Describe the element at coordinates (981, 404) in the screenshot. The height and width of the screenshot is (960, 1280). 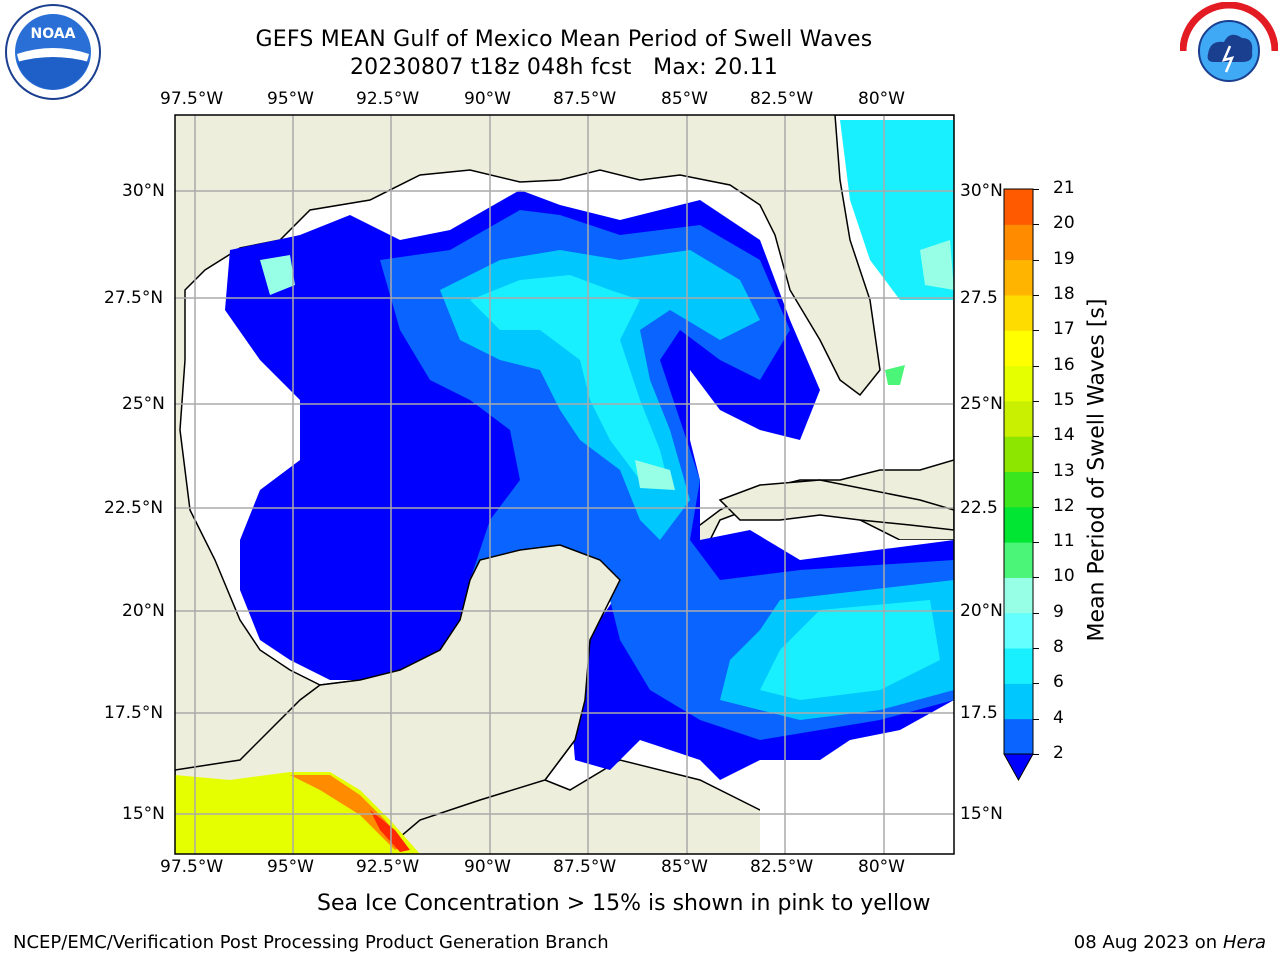
I see `lat-label-right: 25°N` at that location.